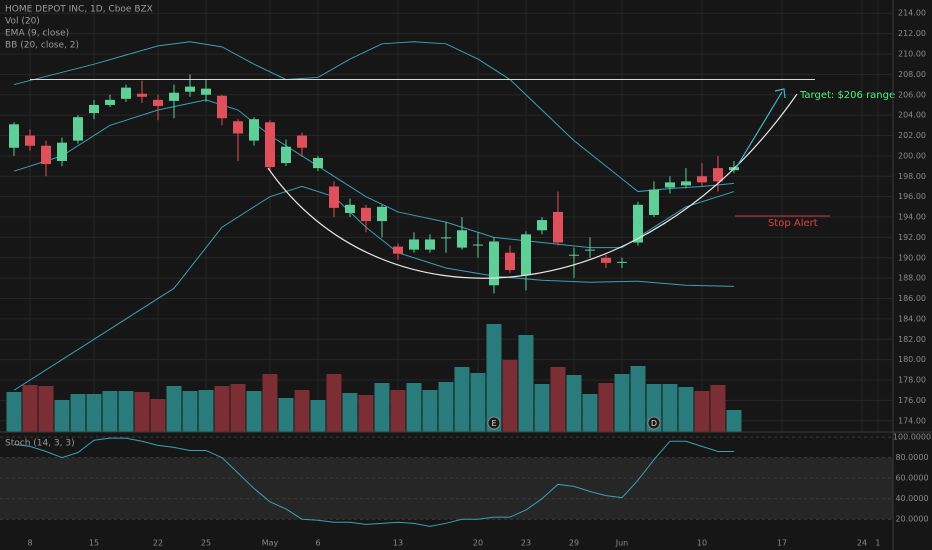 Image resolution: width=932 pixels, height=550 pixels. What do you see at coordinates (911, 457) in the screenshot?
I see `stoch-tick-label: 80.0000` at bounding box center [911, 457].